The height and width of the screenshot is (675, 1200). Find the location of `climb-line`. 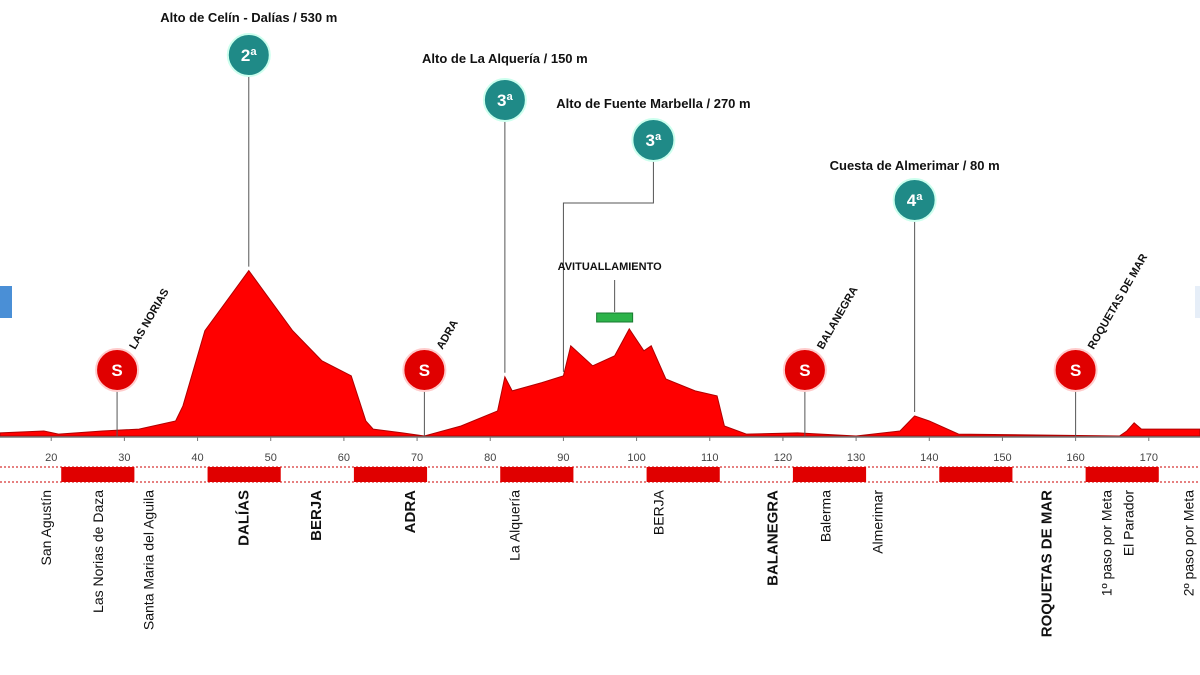

climb-line is located at coordinates (608, 256).